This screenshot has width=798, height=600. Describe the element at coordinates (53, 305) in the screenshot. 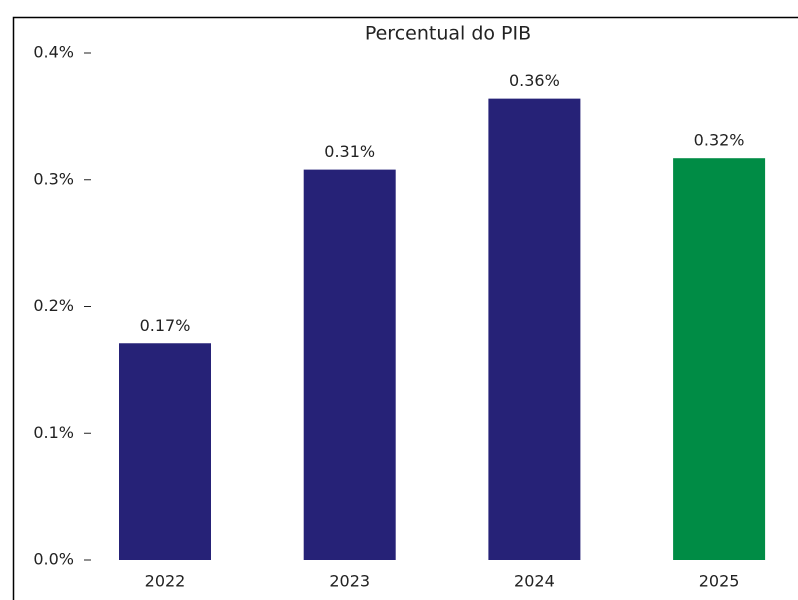

I see `y-tick-label: 0.2%` at that location.